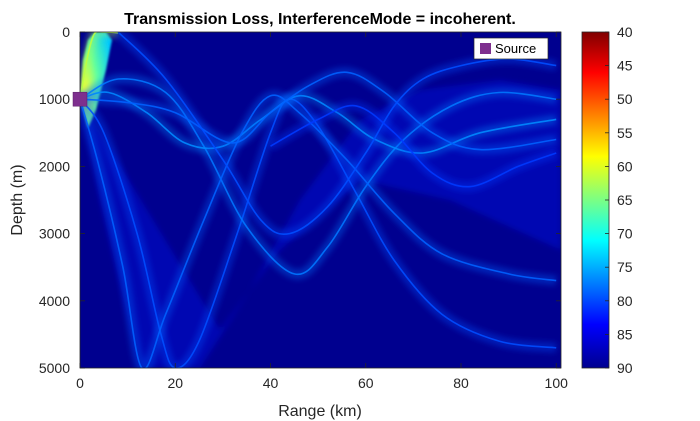 The height and width of the screenshot is (421, 700). What do you see at coordinates (625, 133) in the screenshot?
I see `colorbar-tick-label: 55` at bounding box center [625, 133].